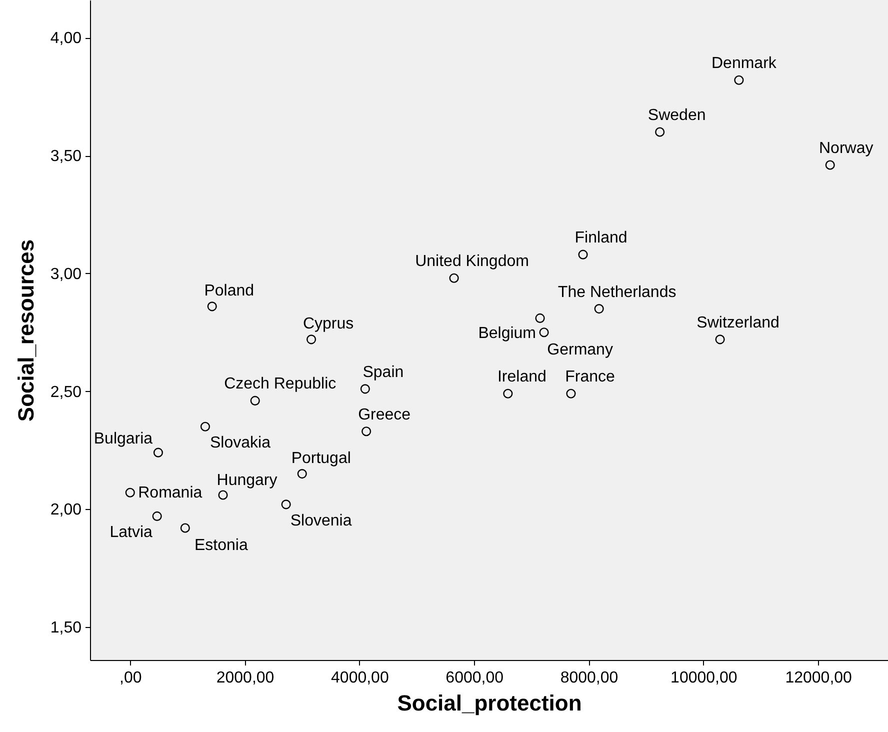 This screenshot has width=888, height=732. I want to click on annotation: France, so click(590, 377).